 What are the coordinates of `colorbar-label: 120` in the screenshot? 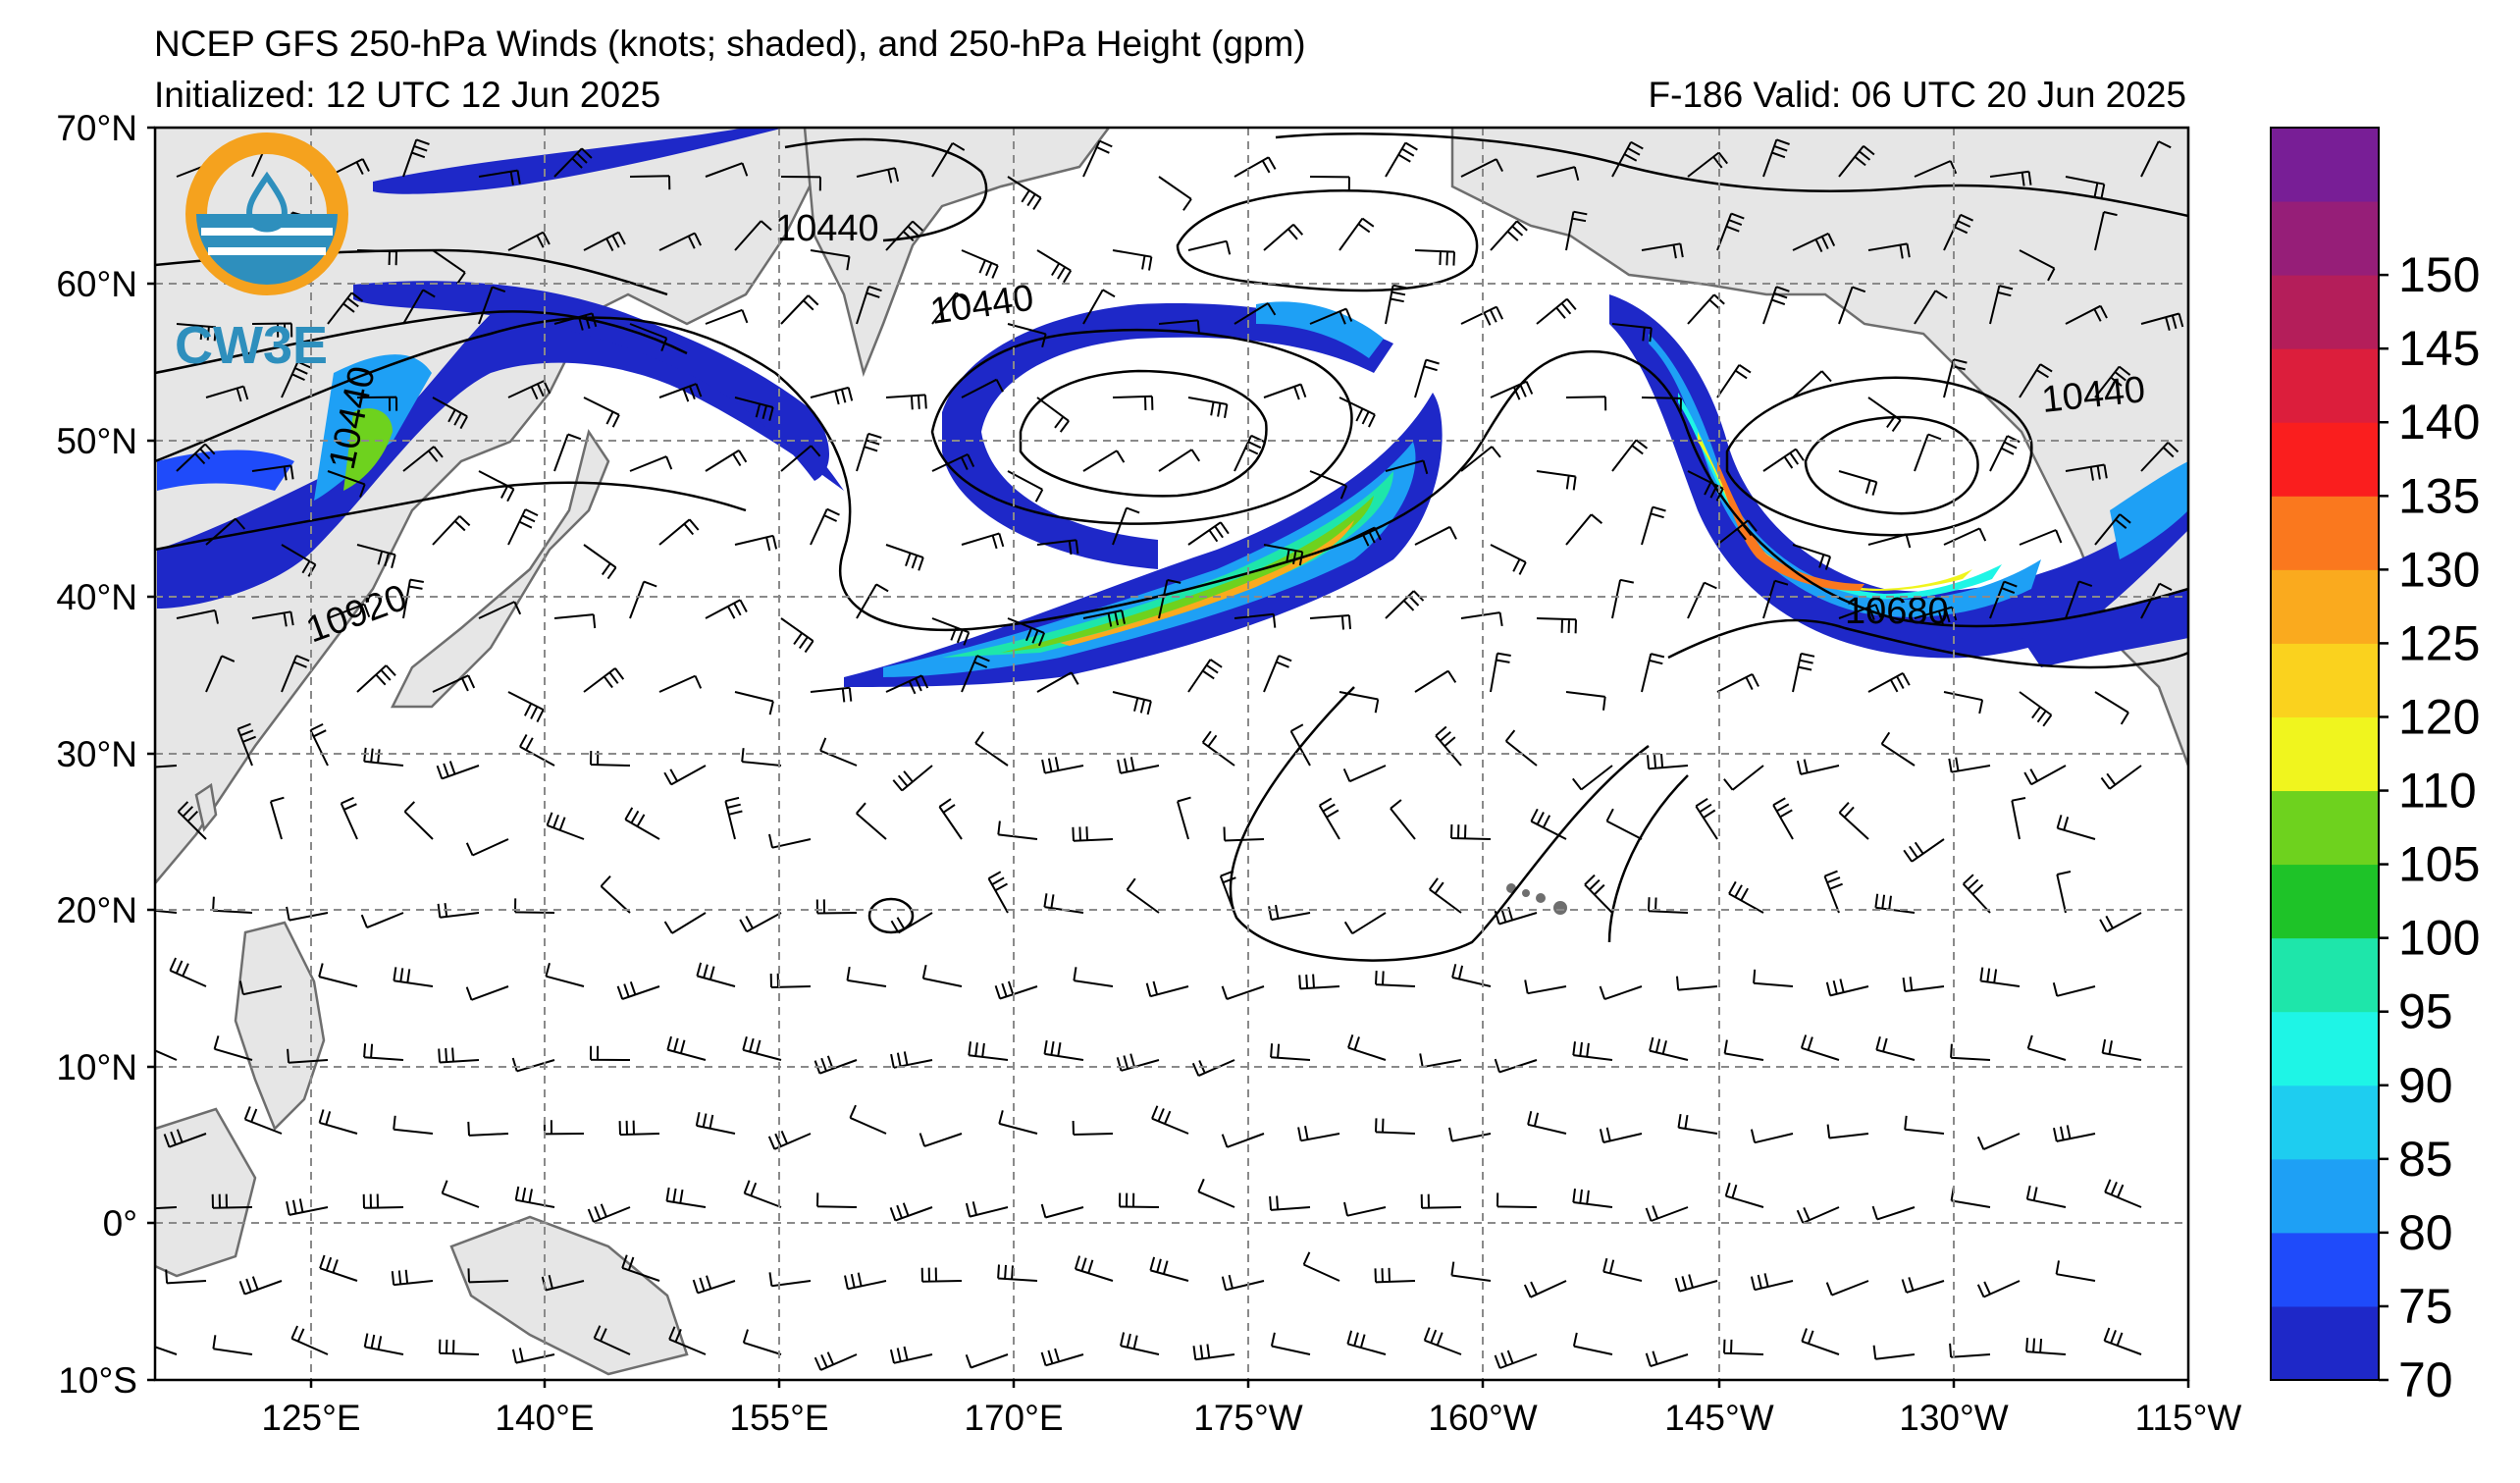 It's located at (2439, 717).